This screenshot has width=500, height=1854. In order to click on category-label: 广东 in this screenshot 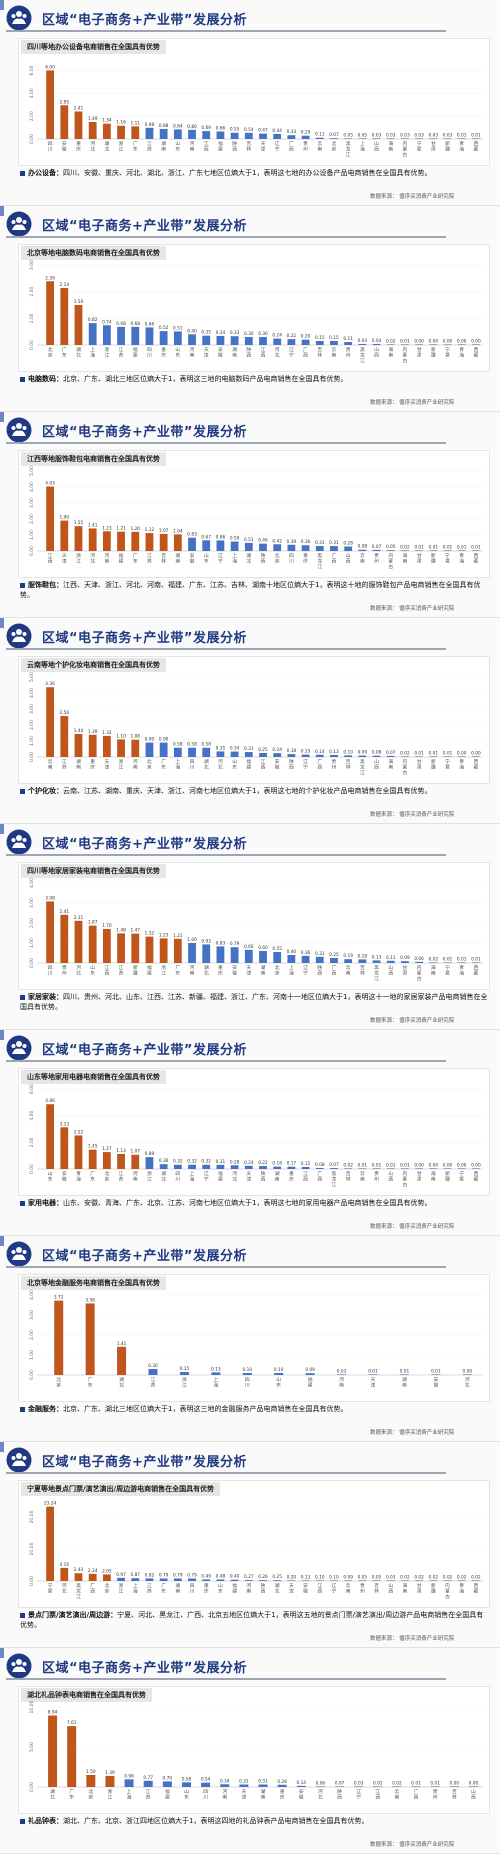, I will do `click(92, 1176)`.